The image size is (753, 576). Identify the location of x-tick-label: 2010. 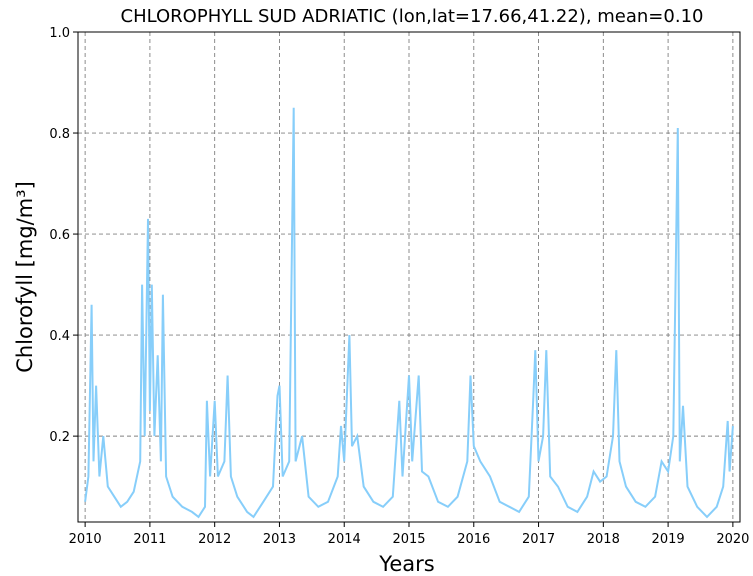
(85, 539).